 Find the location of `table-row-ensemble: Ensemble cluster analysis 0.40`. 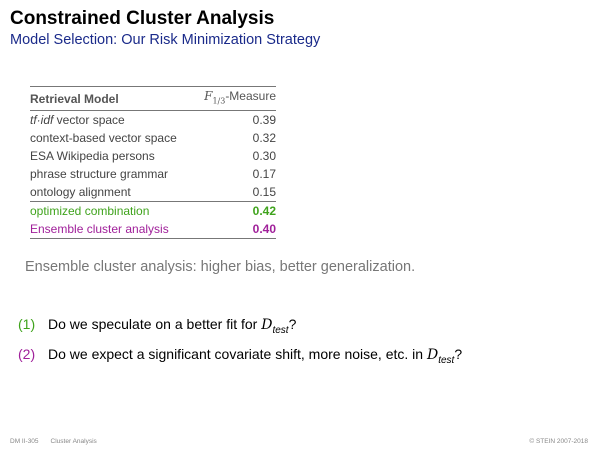

table-row-ensemble: Ensemble cluster analysis 0.40 is located at coordinates (153, 230).